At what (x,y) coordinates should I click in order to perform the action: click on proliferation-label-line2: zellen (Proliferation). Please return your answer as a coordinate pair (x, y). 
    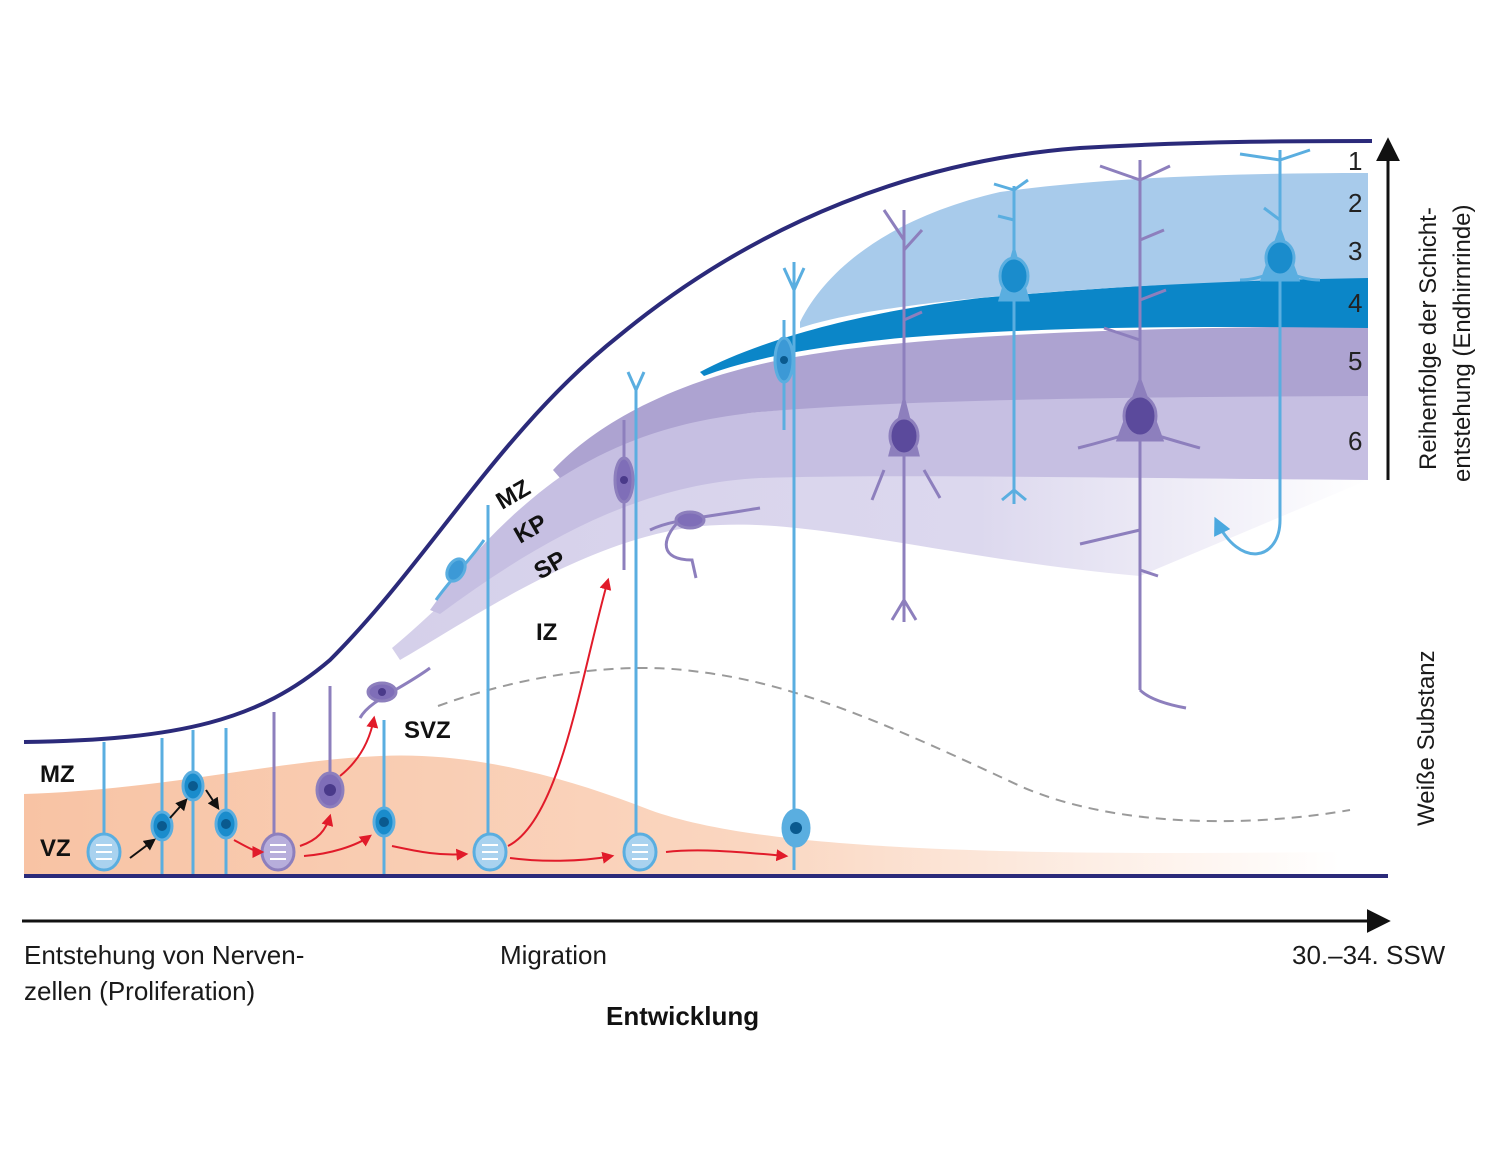
    Looking at the image, I should click on (139, 991).